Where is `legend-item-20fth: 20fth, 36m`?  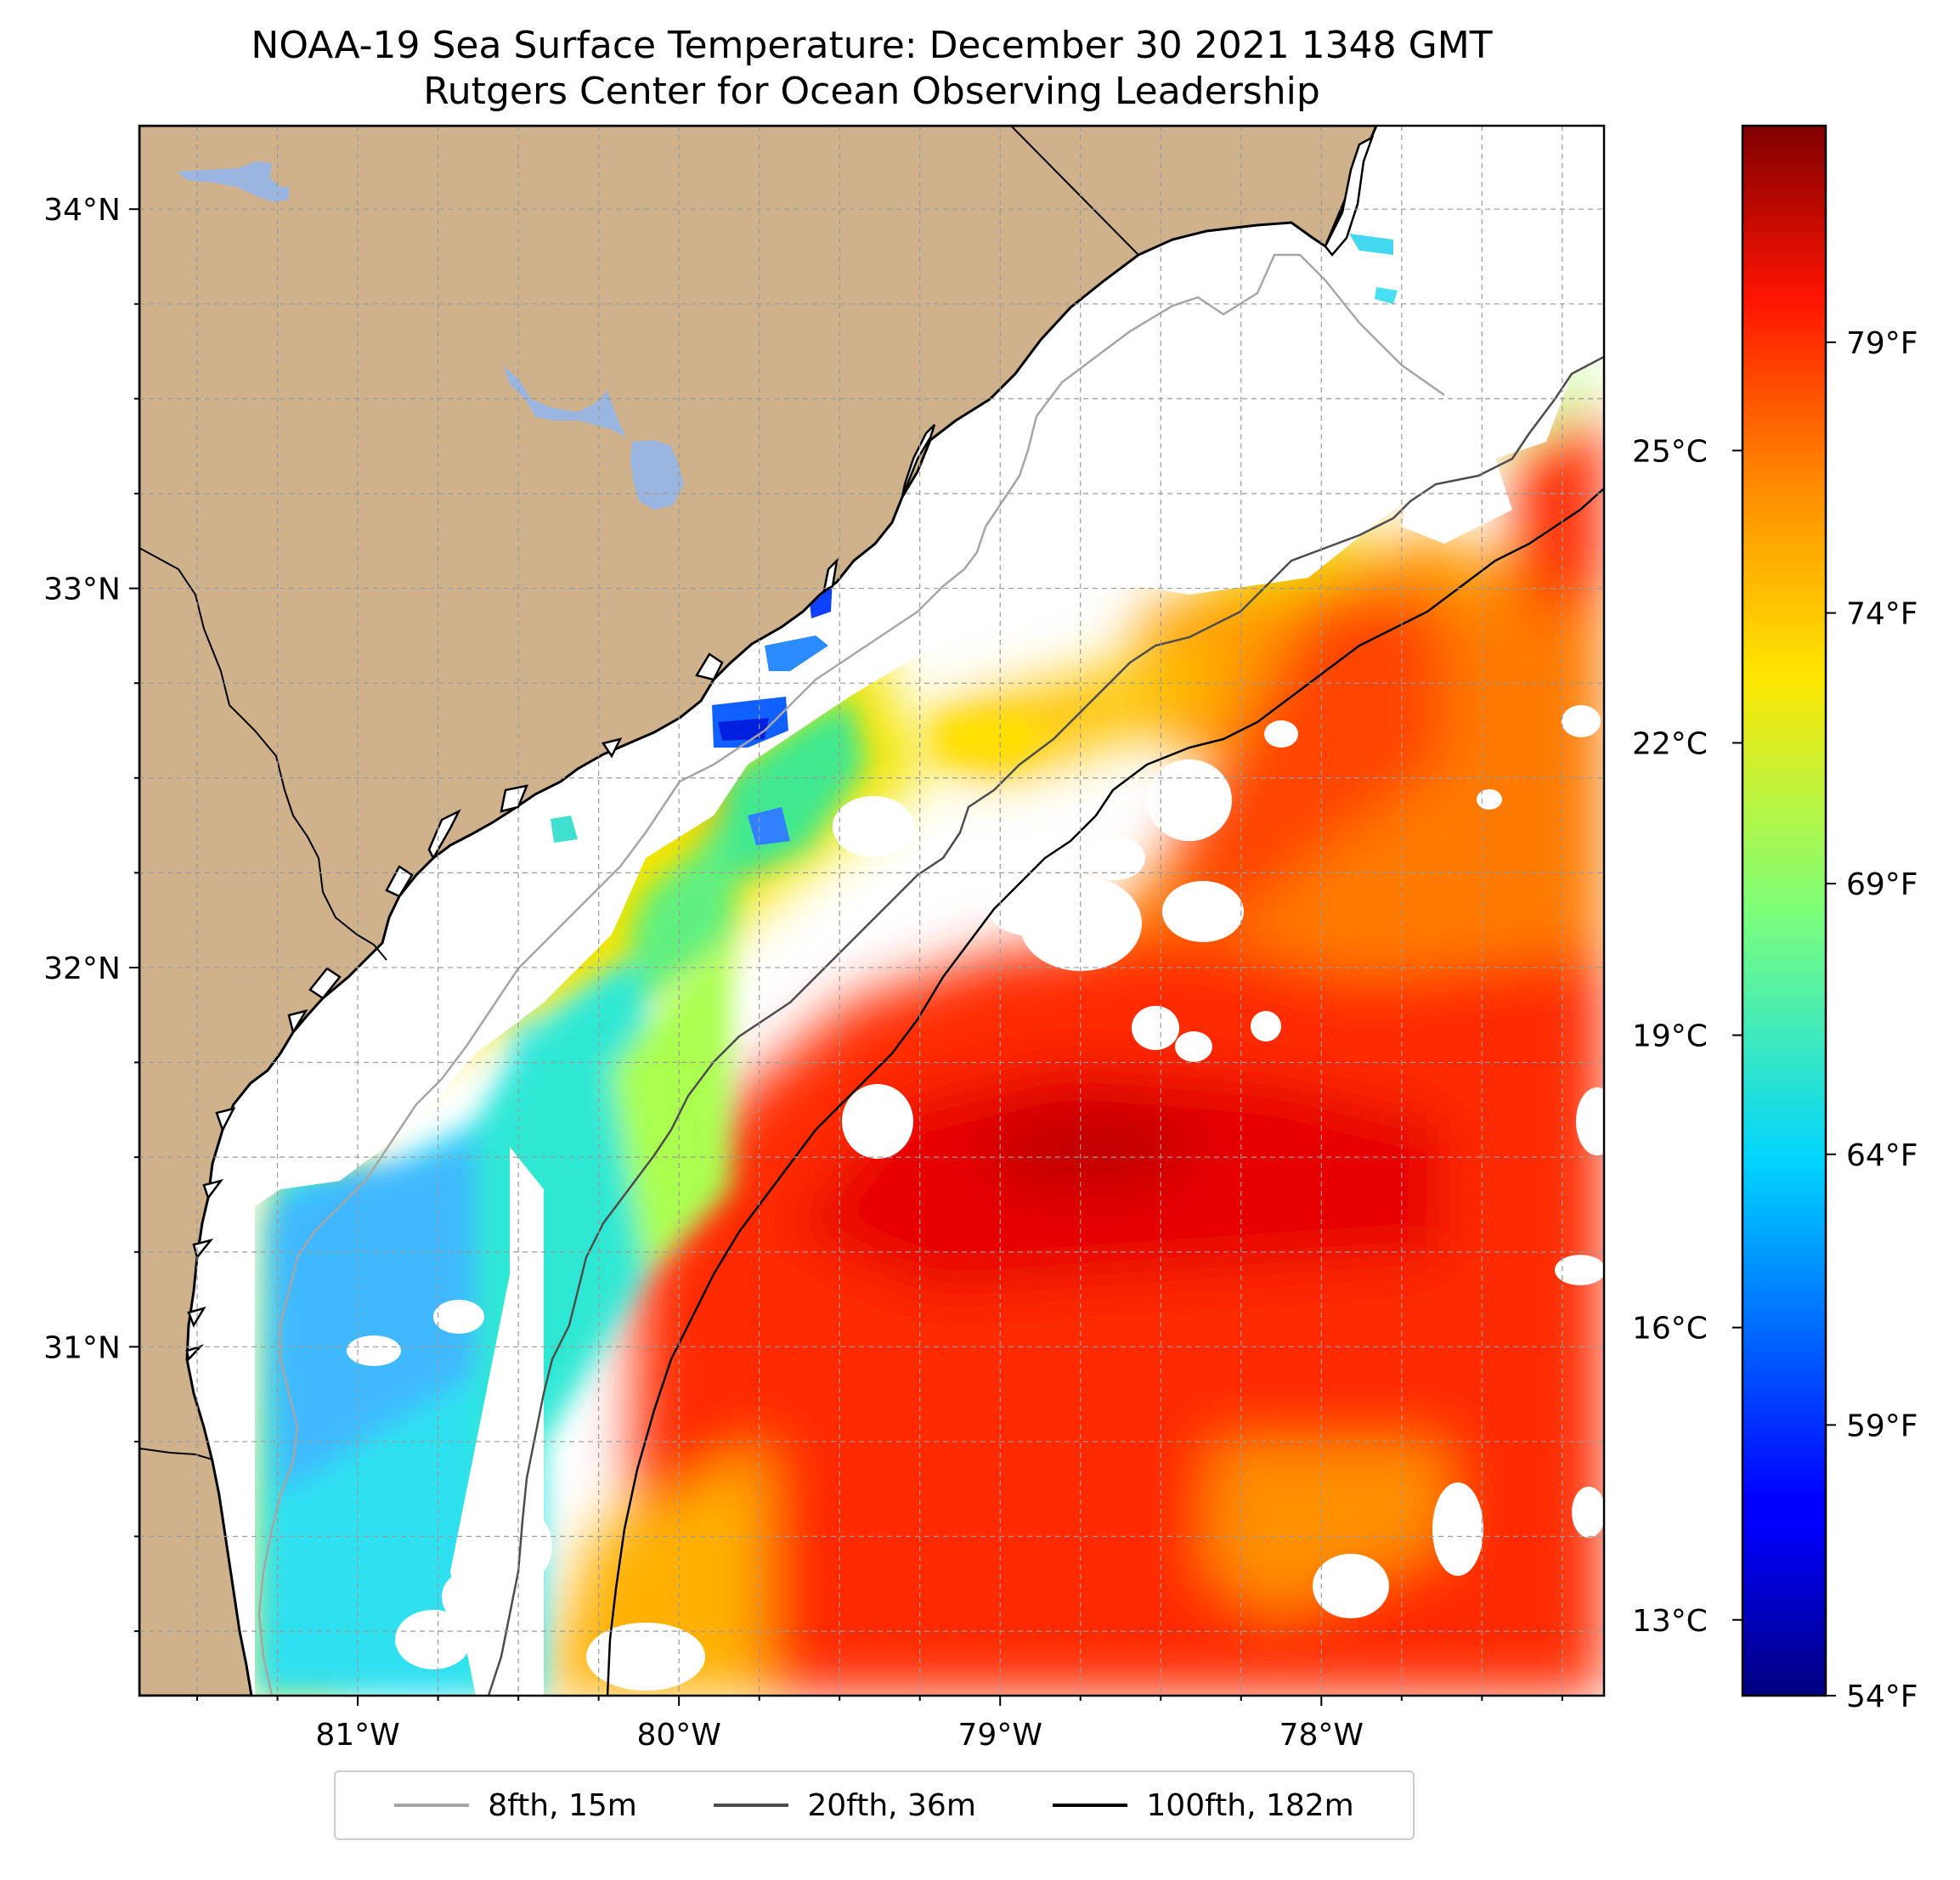 legend-item-20fth: 20fth, 36m is located at coordinates (845, 1806).